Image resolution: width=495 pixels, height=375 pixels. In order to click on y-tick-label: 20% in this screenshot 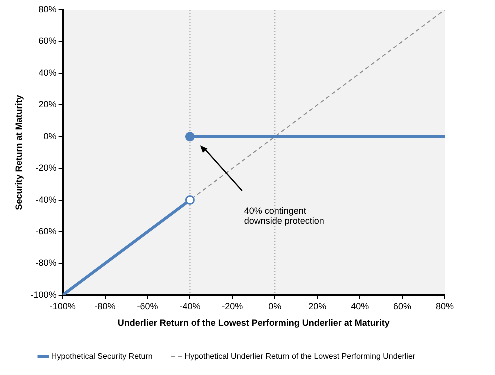, I will do `click(47, 105)`.